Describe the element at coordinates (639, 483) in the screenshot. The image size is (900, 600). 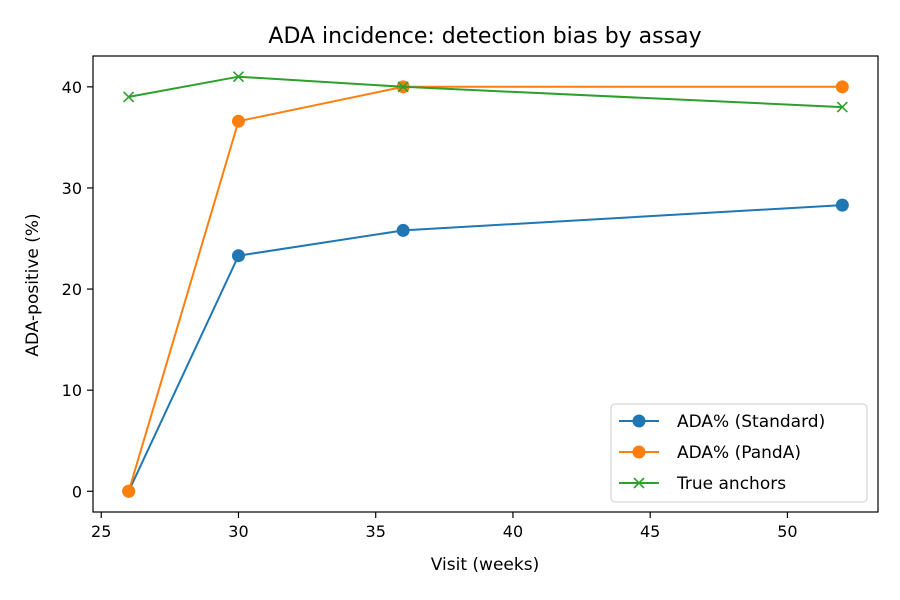
I see `legend-marker-true-anchors` at that location.